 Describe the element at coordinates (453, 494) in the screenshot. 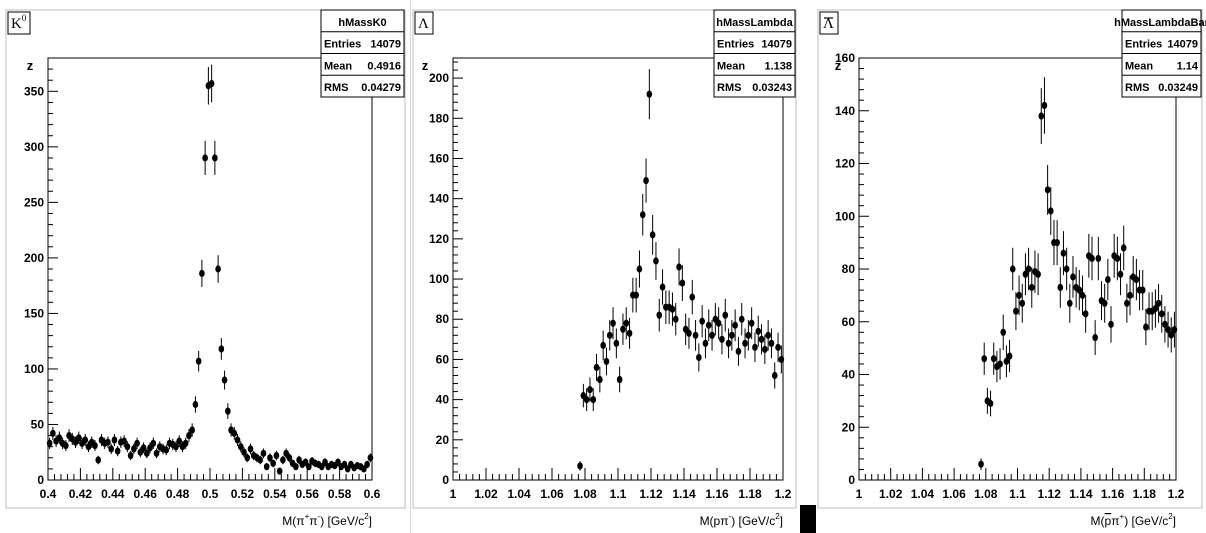

I see `x-tick-label: 1` at that location.